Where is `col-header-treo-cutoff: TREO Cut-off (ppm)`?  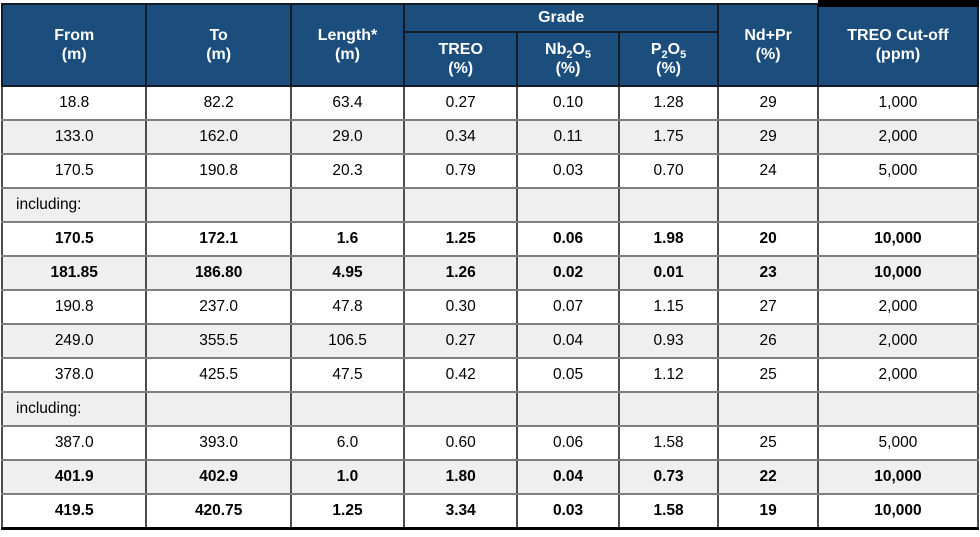
col-header-treo-cutoff: TREO Cut-off (ppm) is located at coordinates (898, 45).